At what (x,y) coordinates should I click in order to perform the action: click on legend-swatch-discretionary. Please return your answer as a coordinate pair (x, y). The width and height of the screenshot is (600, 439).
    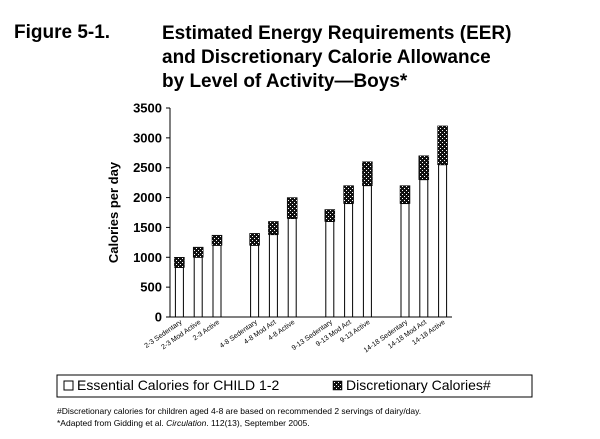
    Looking at the image, I should click on (337, 385).